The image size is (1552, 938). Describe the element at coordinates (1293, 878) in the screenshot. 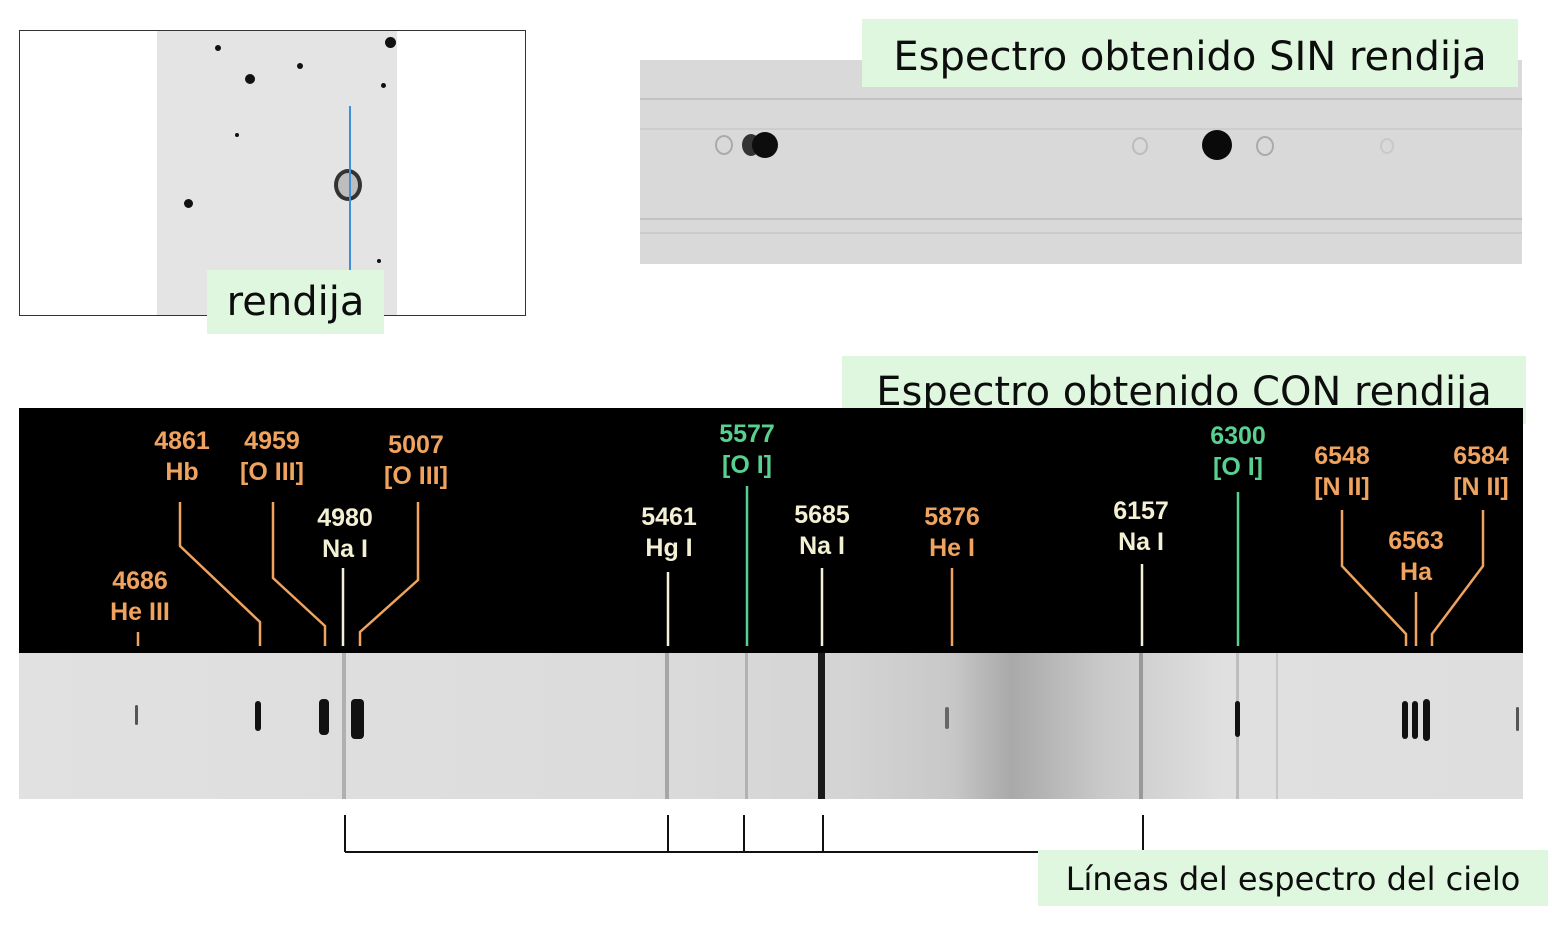

I see `sky-lines-label: Líneas del espectro del cielo` at that location.